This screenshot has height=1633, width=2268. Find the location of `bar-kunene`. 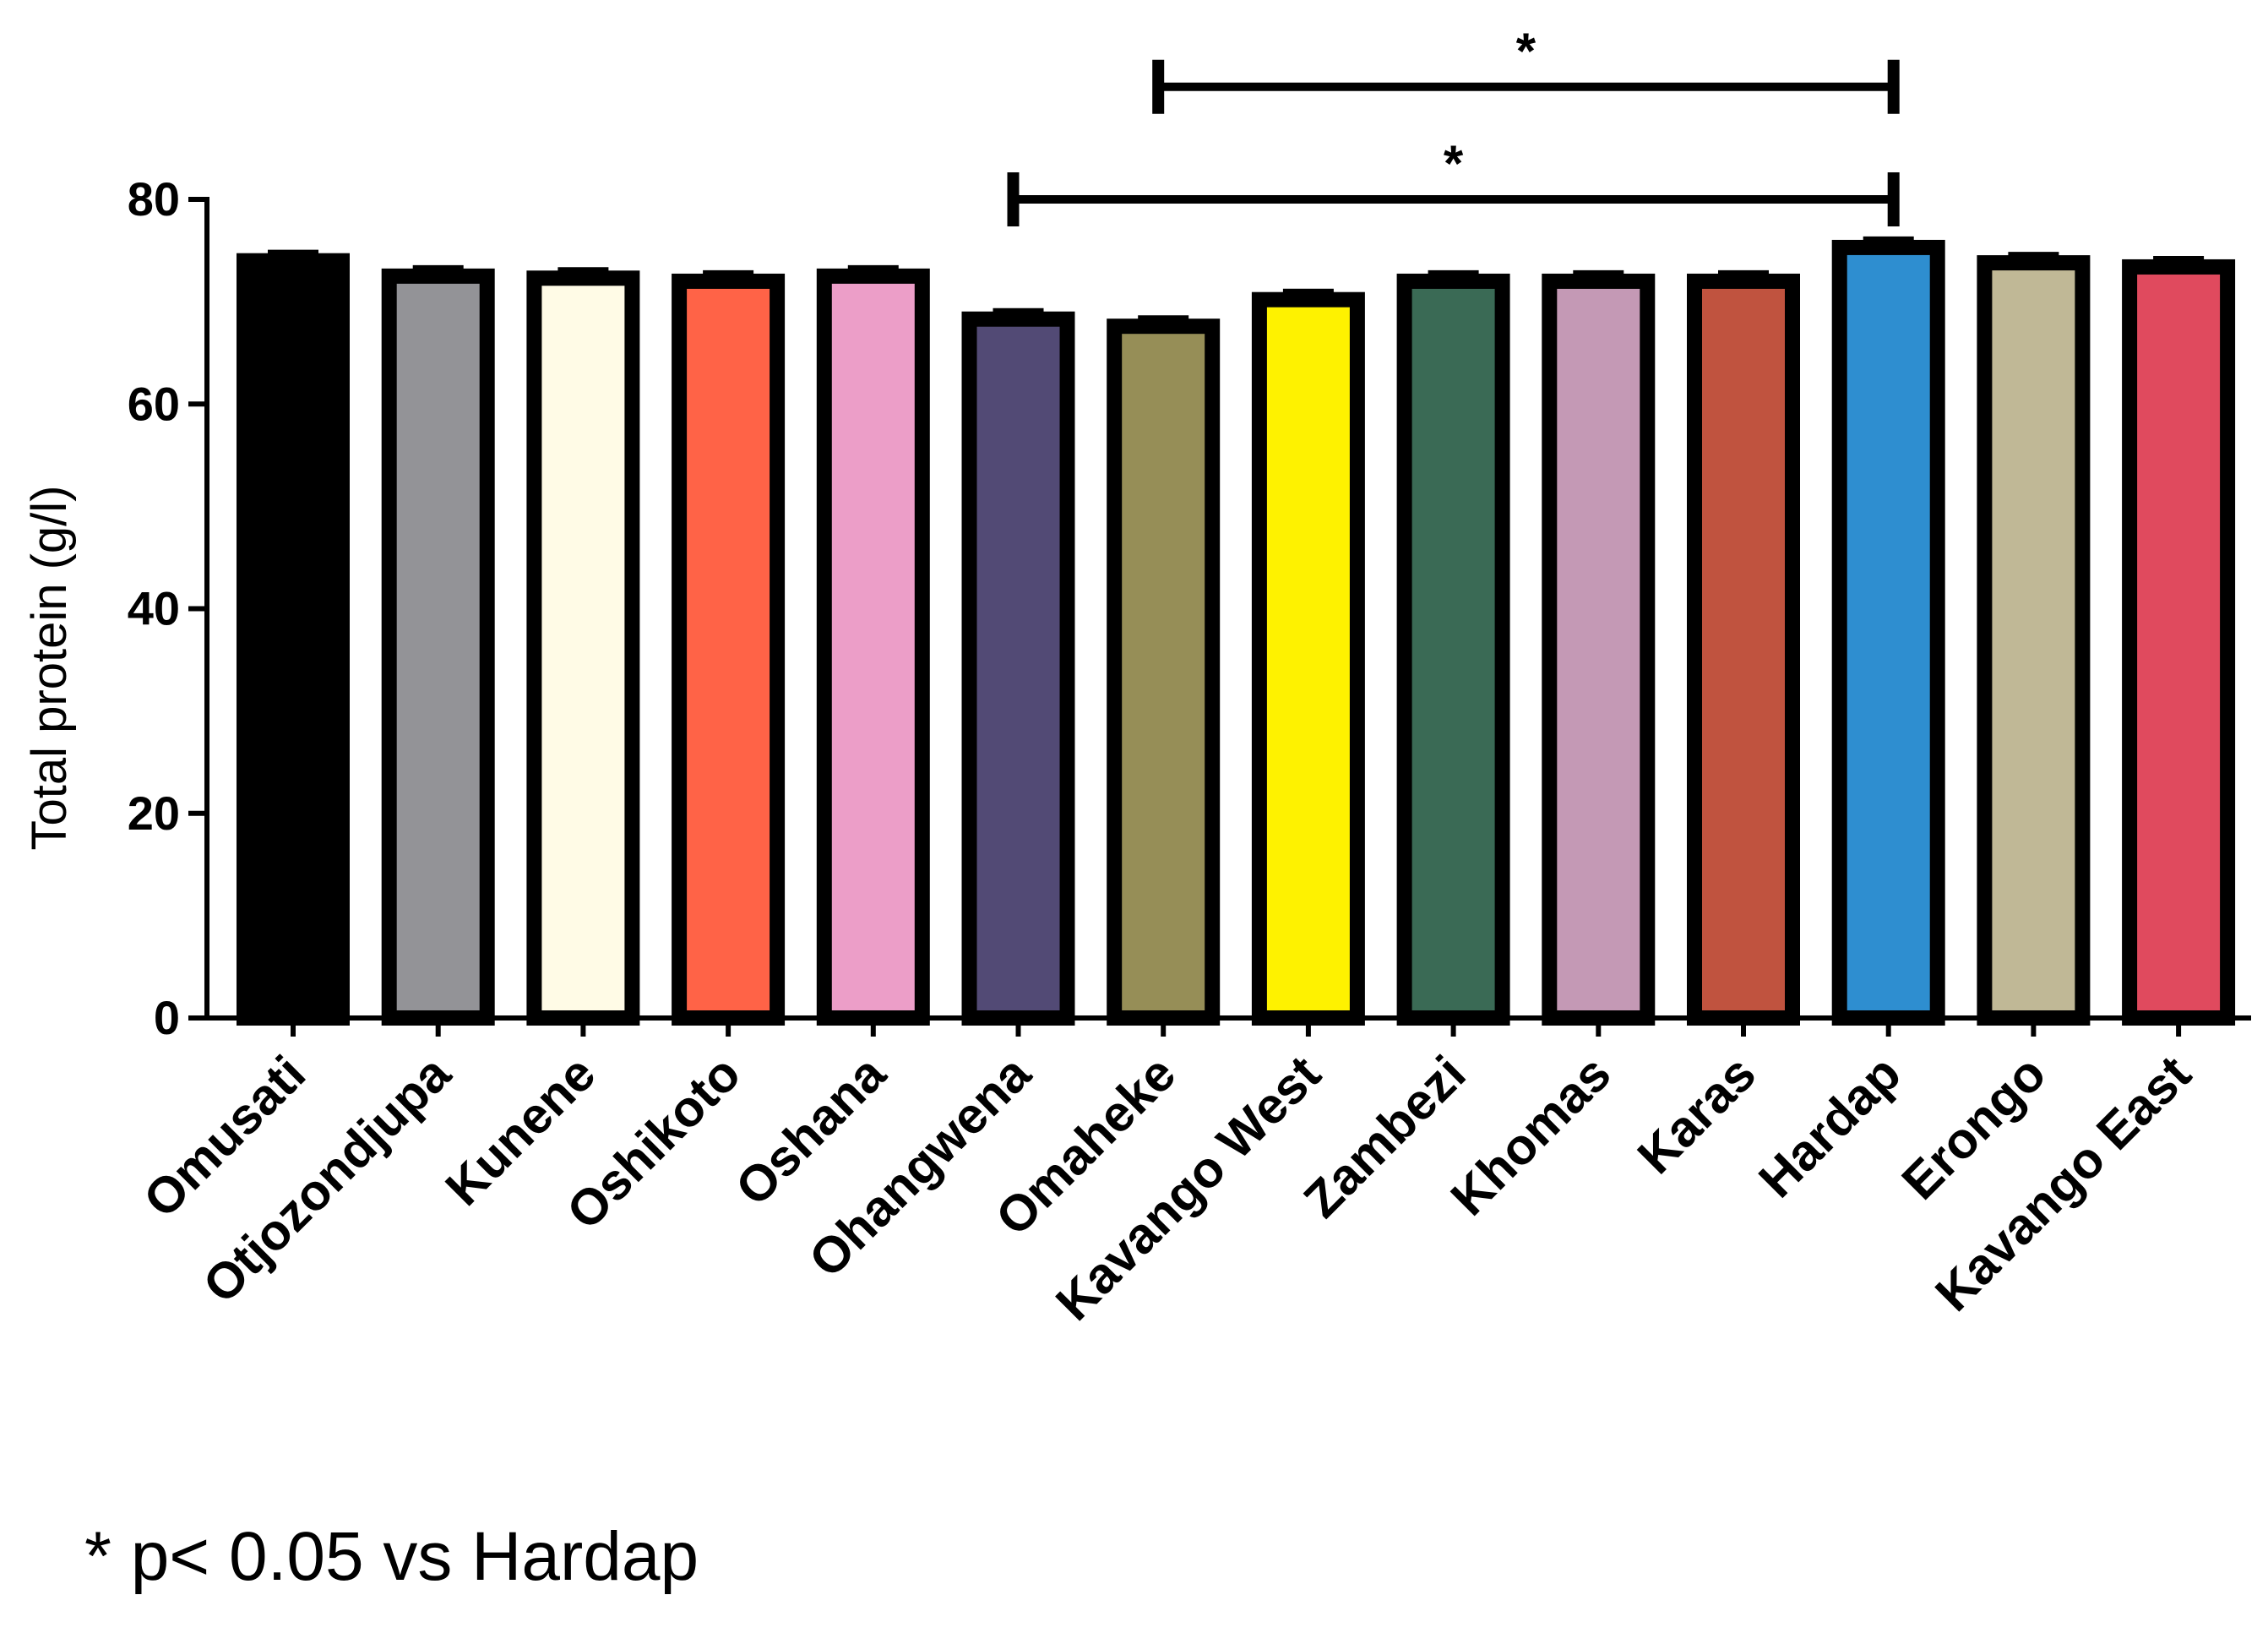

bar-kunene is located at coordinates (583, 648).